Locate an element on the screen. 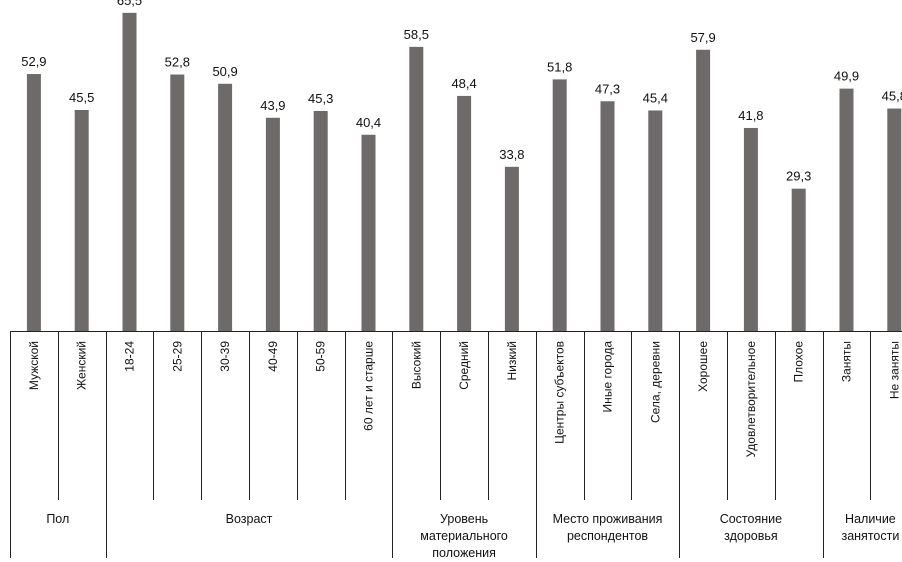 The image size is (902, 562). category-label: Хорошее is located at coordinates (703, 366).